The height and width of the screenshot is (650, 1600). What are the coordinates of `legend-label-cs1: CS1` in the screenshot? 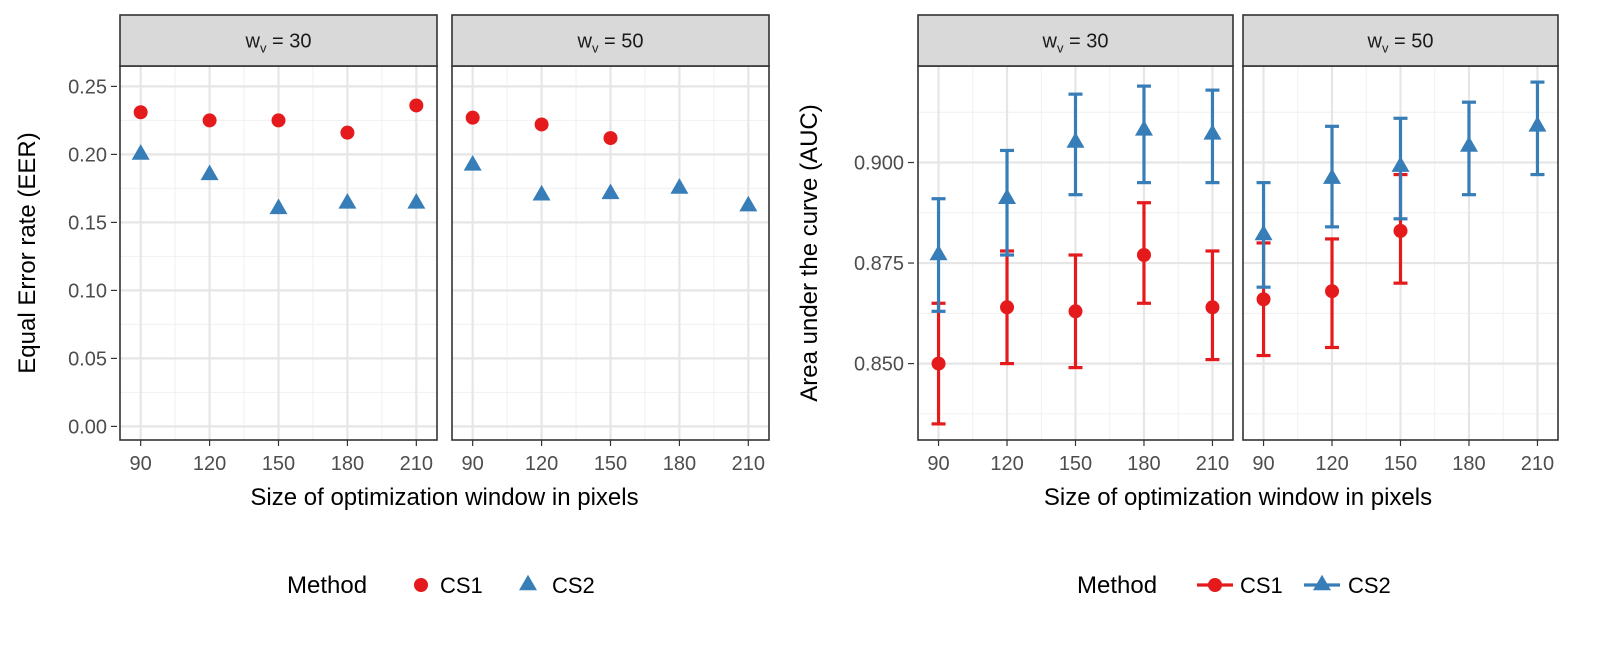 It's located at (1261, 585).